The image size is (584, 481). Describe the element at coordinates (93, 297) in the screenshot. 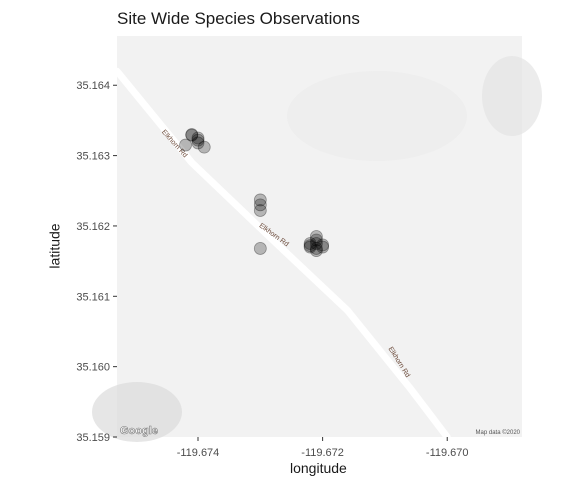

I see `y-tick-label: 35.161` at that location.